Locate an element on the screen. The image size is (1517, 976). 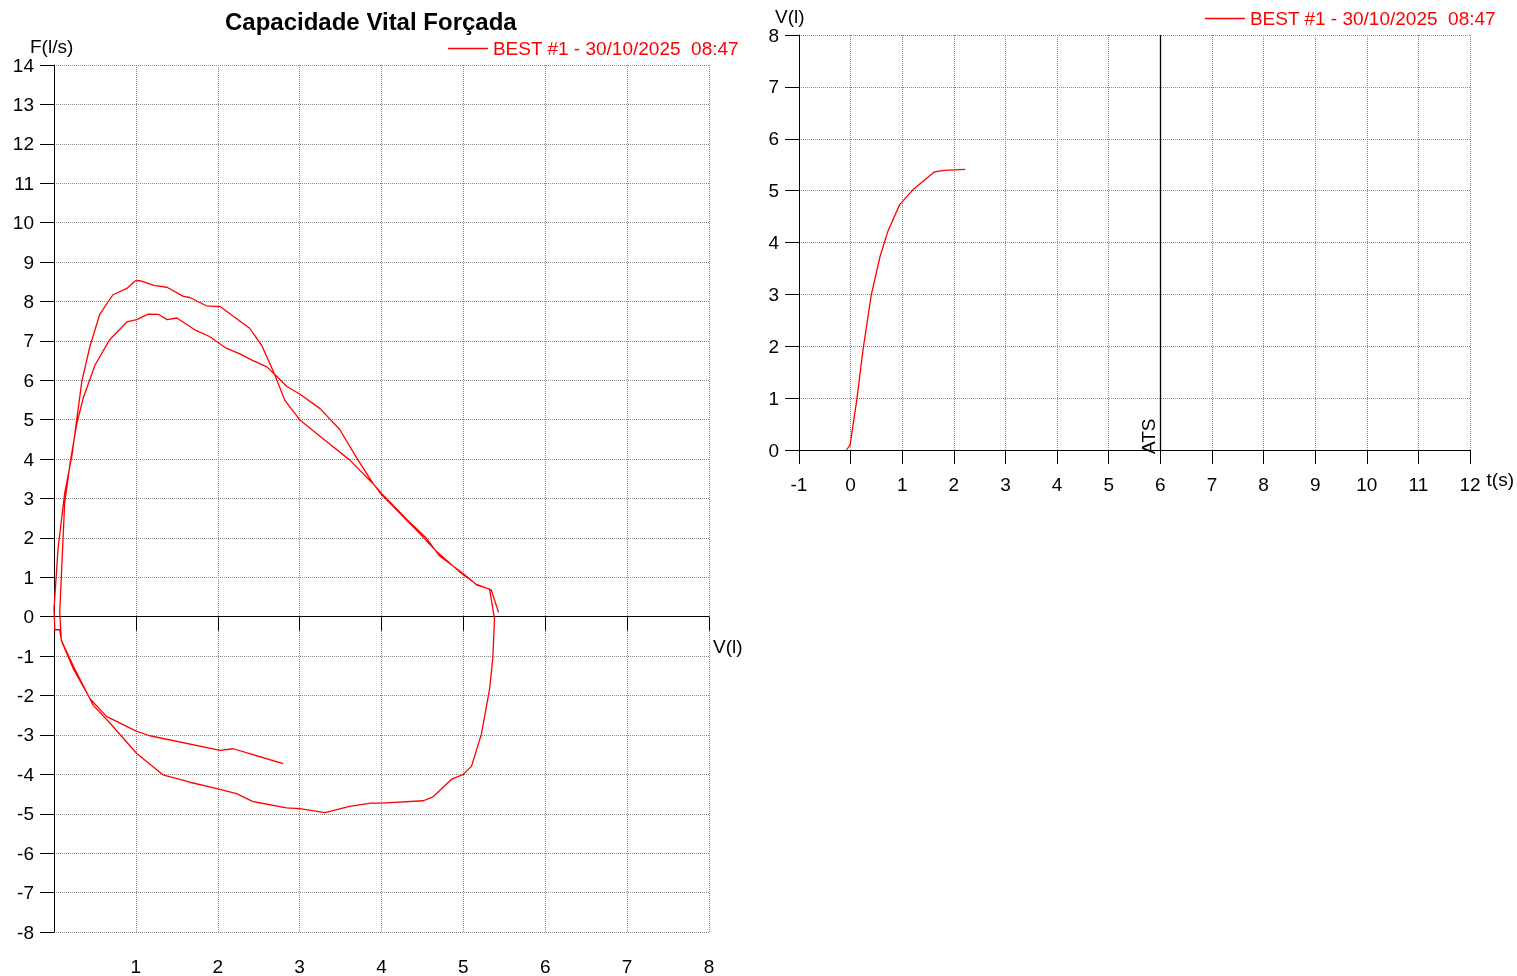
y-tick-label: 11 is located at coordinates (24, 183).